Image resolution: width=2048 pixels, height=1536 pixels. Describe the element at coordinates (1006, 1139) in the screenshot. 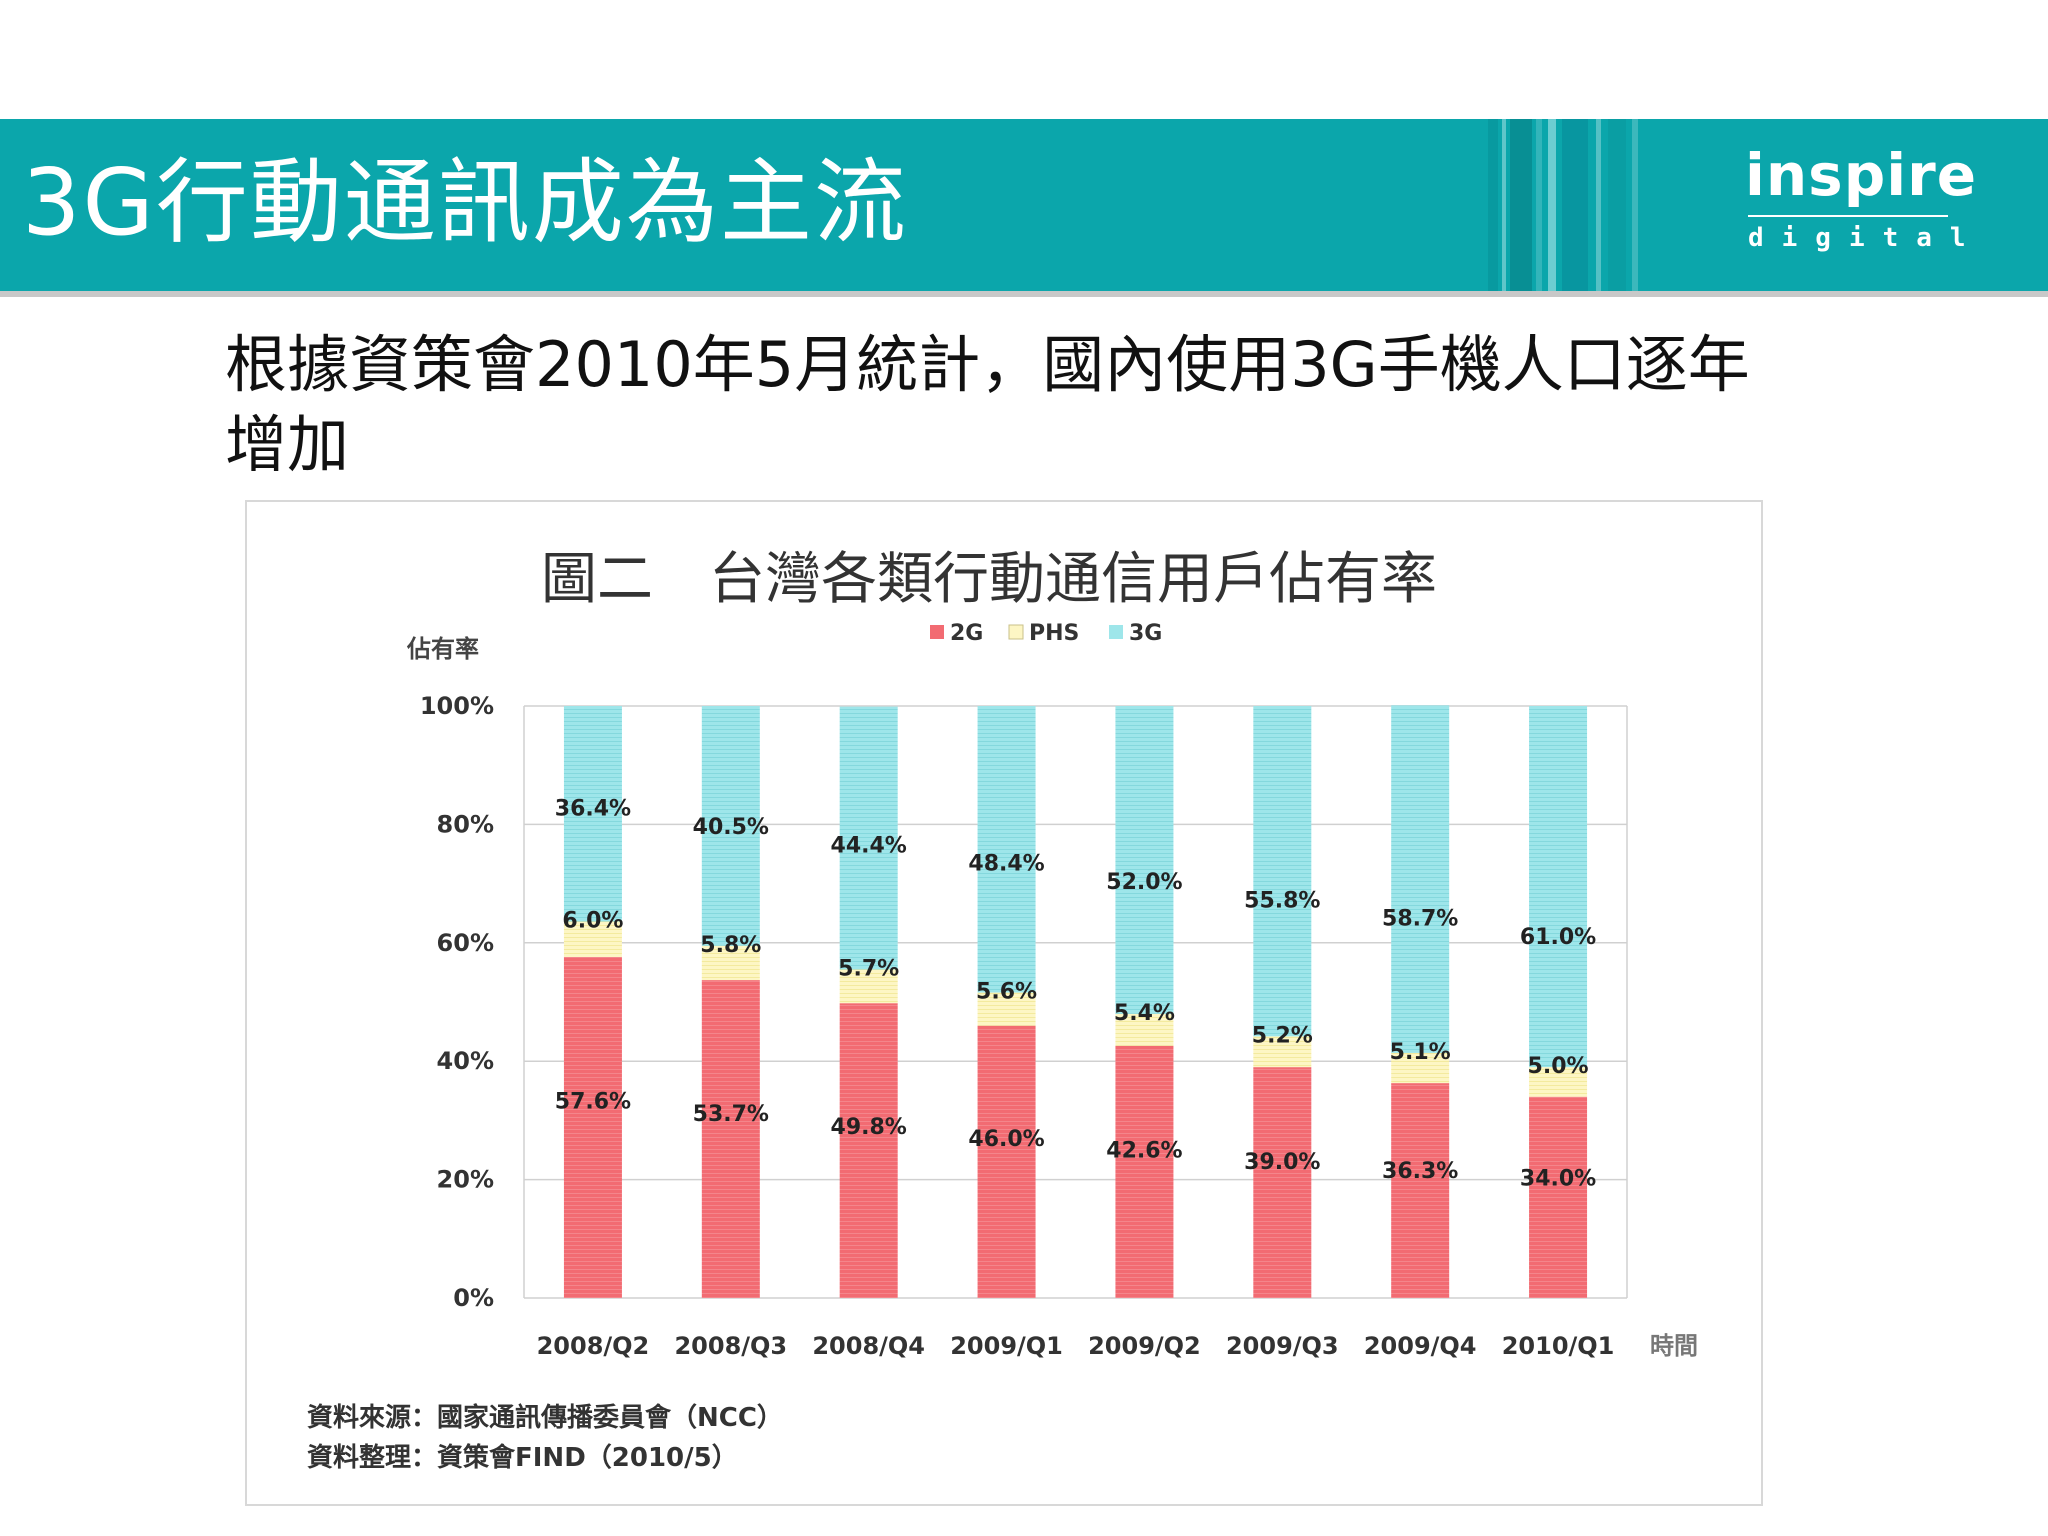

I see `data-label-2g: 46.0%` at that location.